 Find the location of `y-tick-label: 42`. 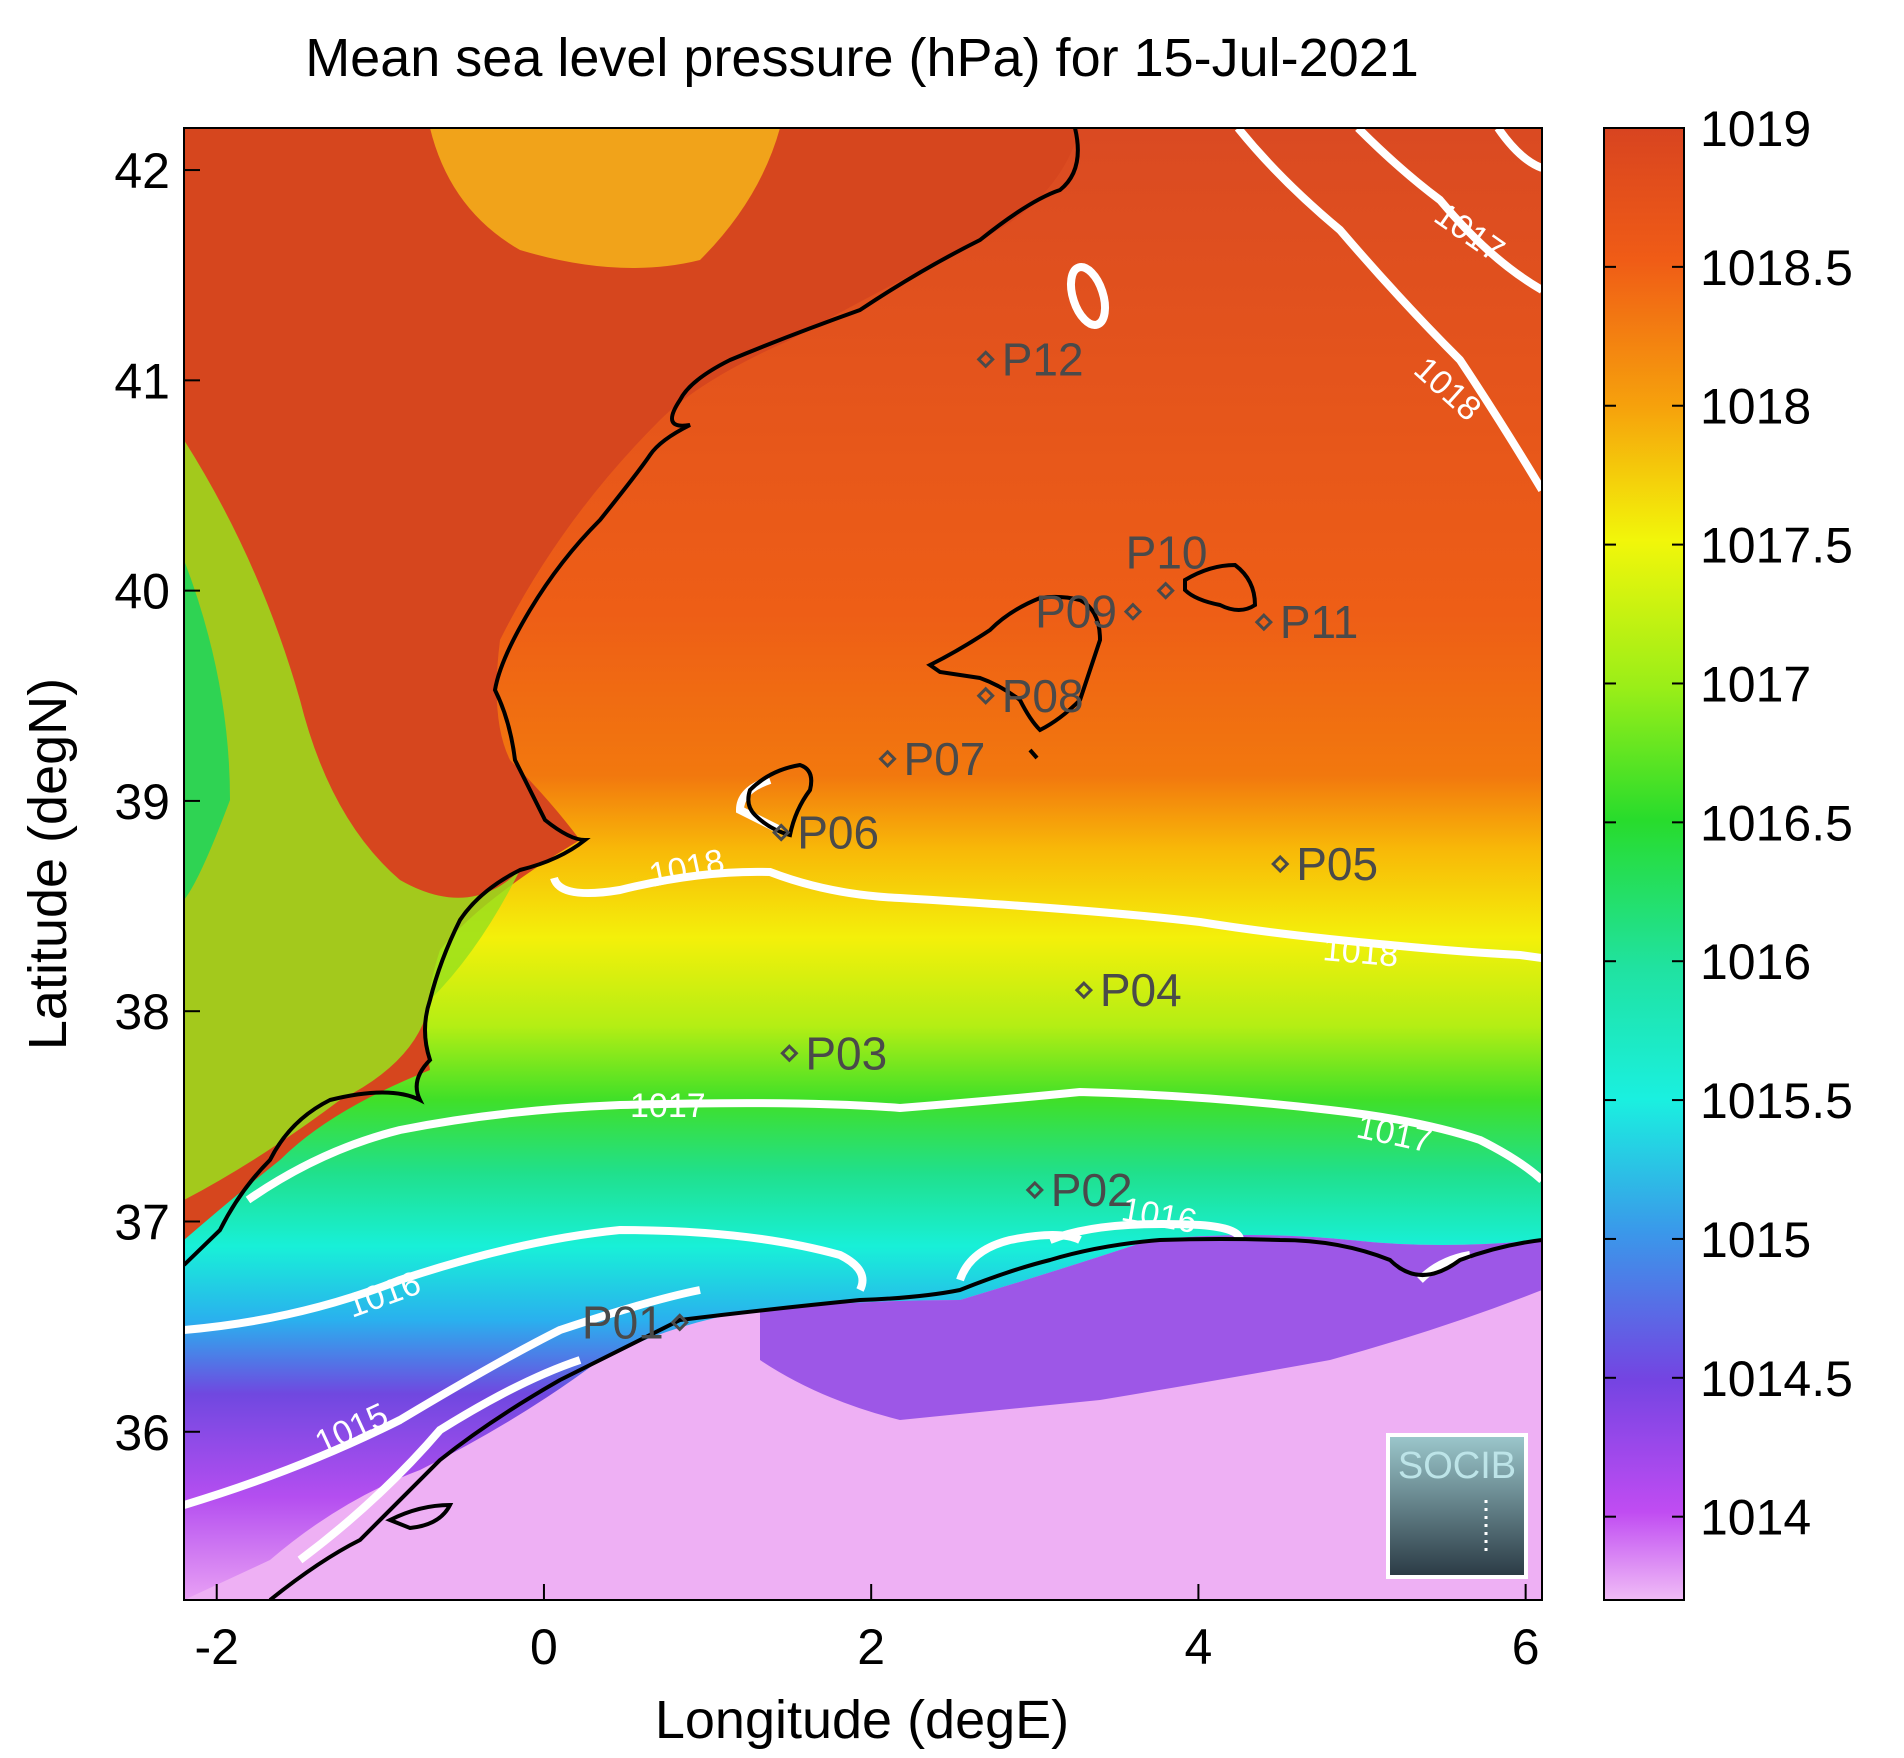

y-tick-label: 42 is located at coordinates (142, 171).